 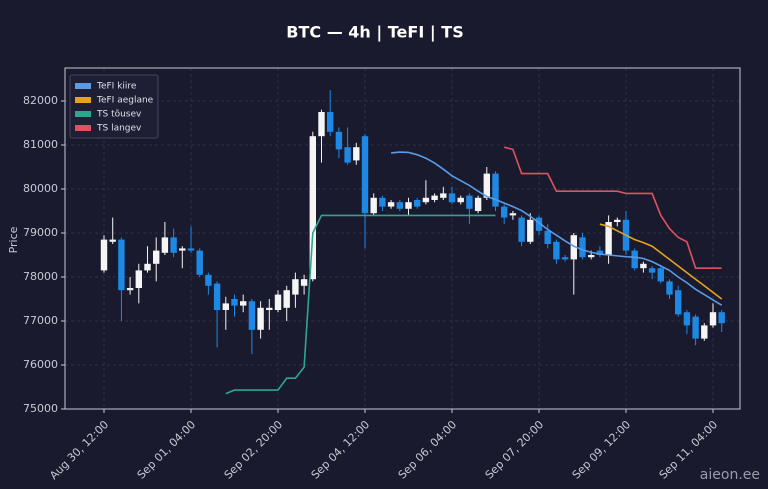 What do you see at coordinates (125, 101) in the screenshot?
I see `legend-label: TeFI aeglane` at bounding box center [125, 101].